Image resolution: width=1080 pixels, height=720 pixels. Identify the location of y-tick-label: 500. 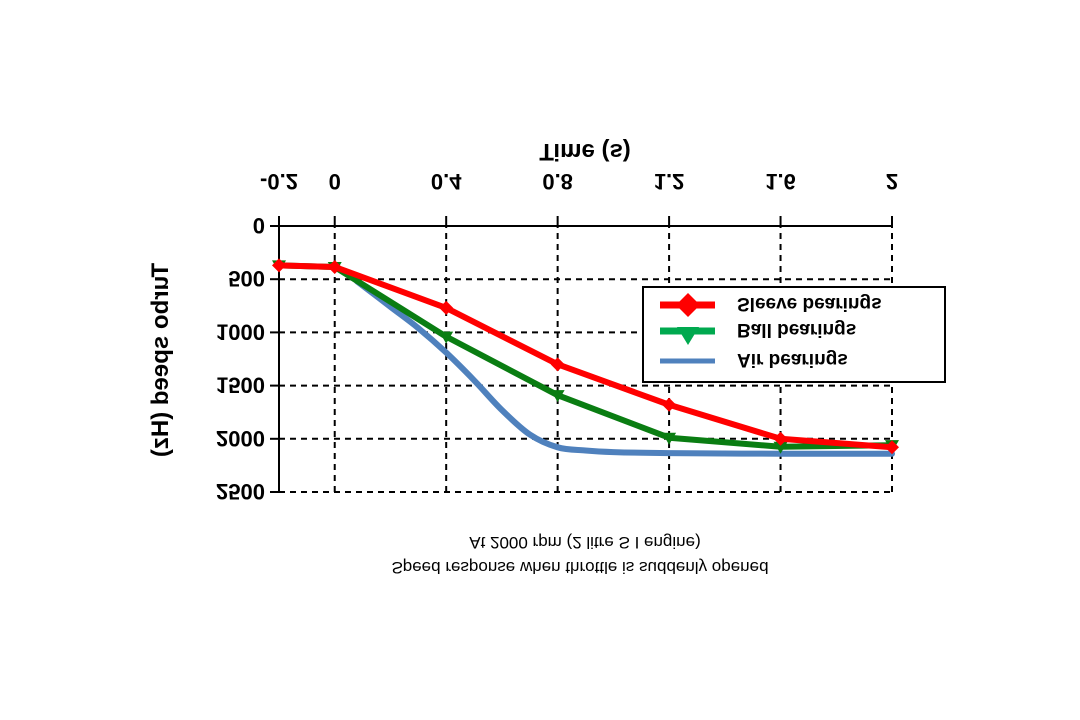
(246, 278).